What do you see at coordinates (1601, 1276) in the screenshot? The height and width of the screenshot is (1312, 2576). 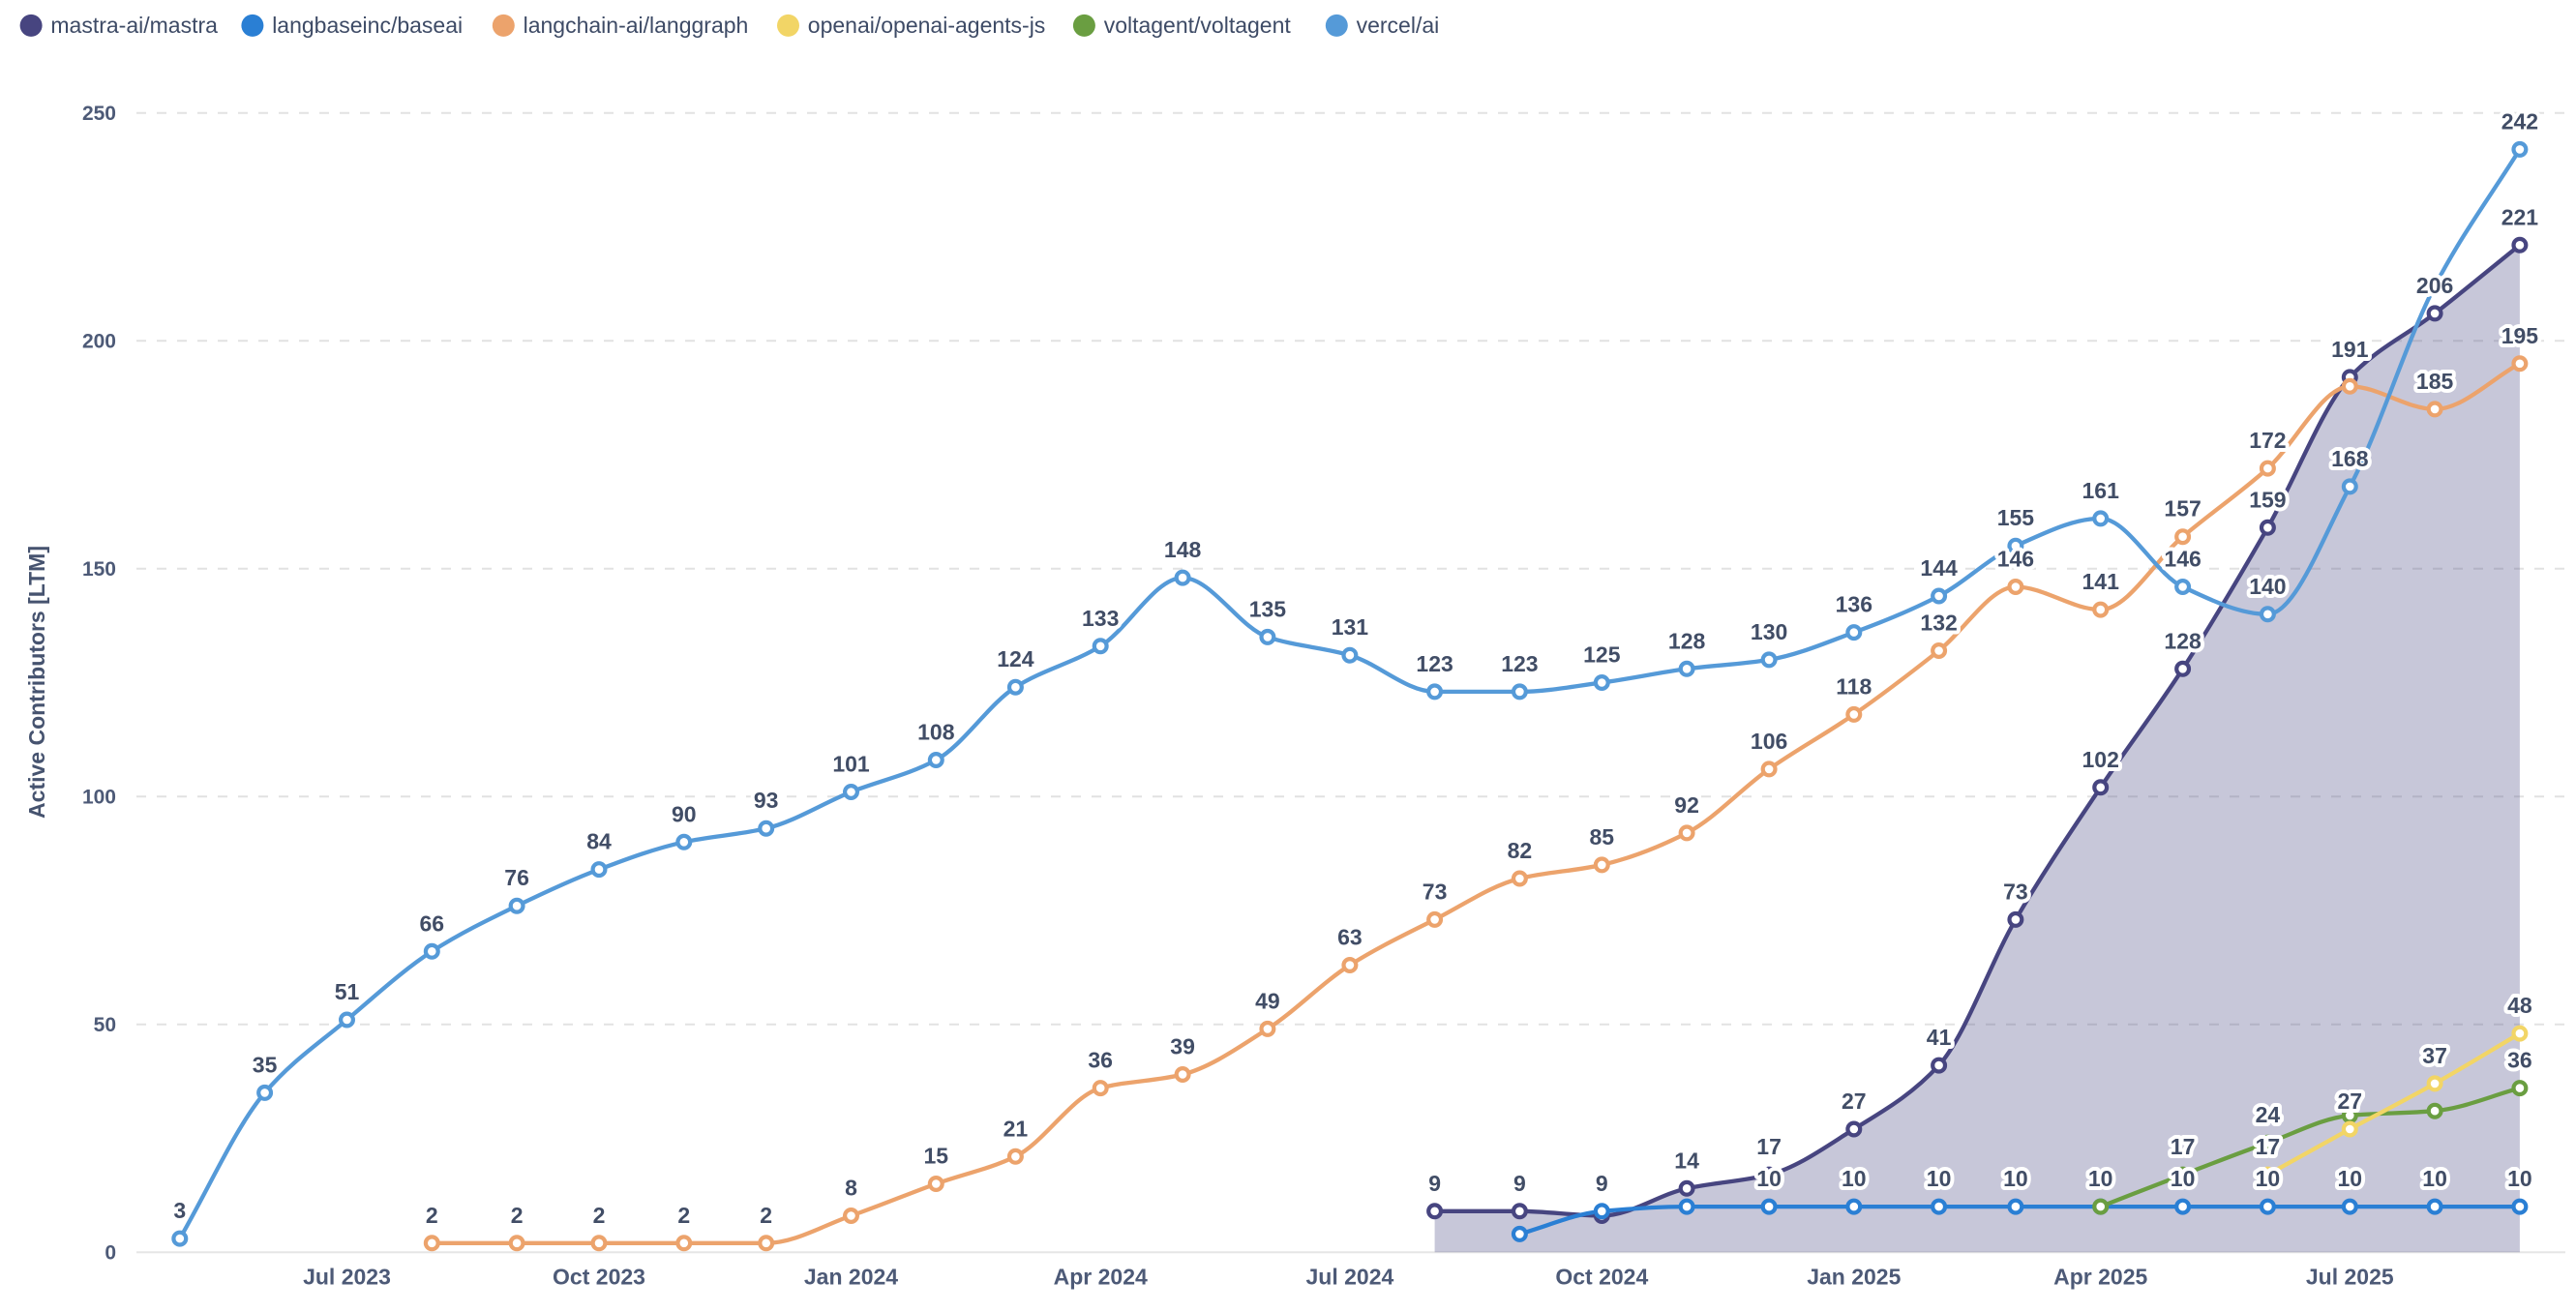 I see `svg-text: Oct 2024` at bounding box center [1601, 1276].